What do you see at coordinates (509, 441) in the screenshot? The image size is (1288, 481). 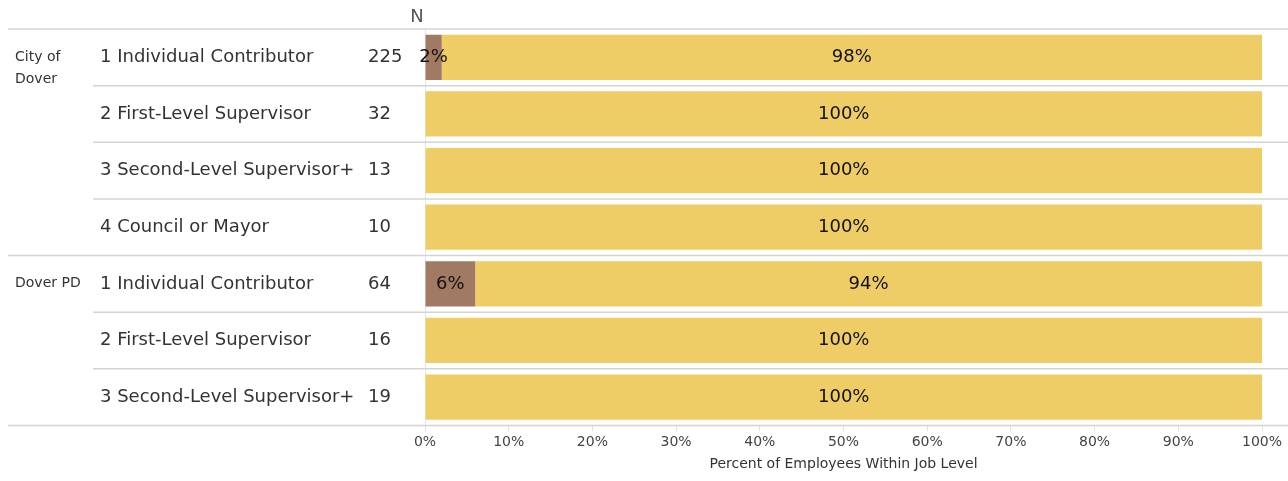 I see `x-tick-label: 10%` at bounding box center [509, 441].